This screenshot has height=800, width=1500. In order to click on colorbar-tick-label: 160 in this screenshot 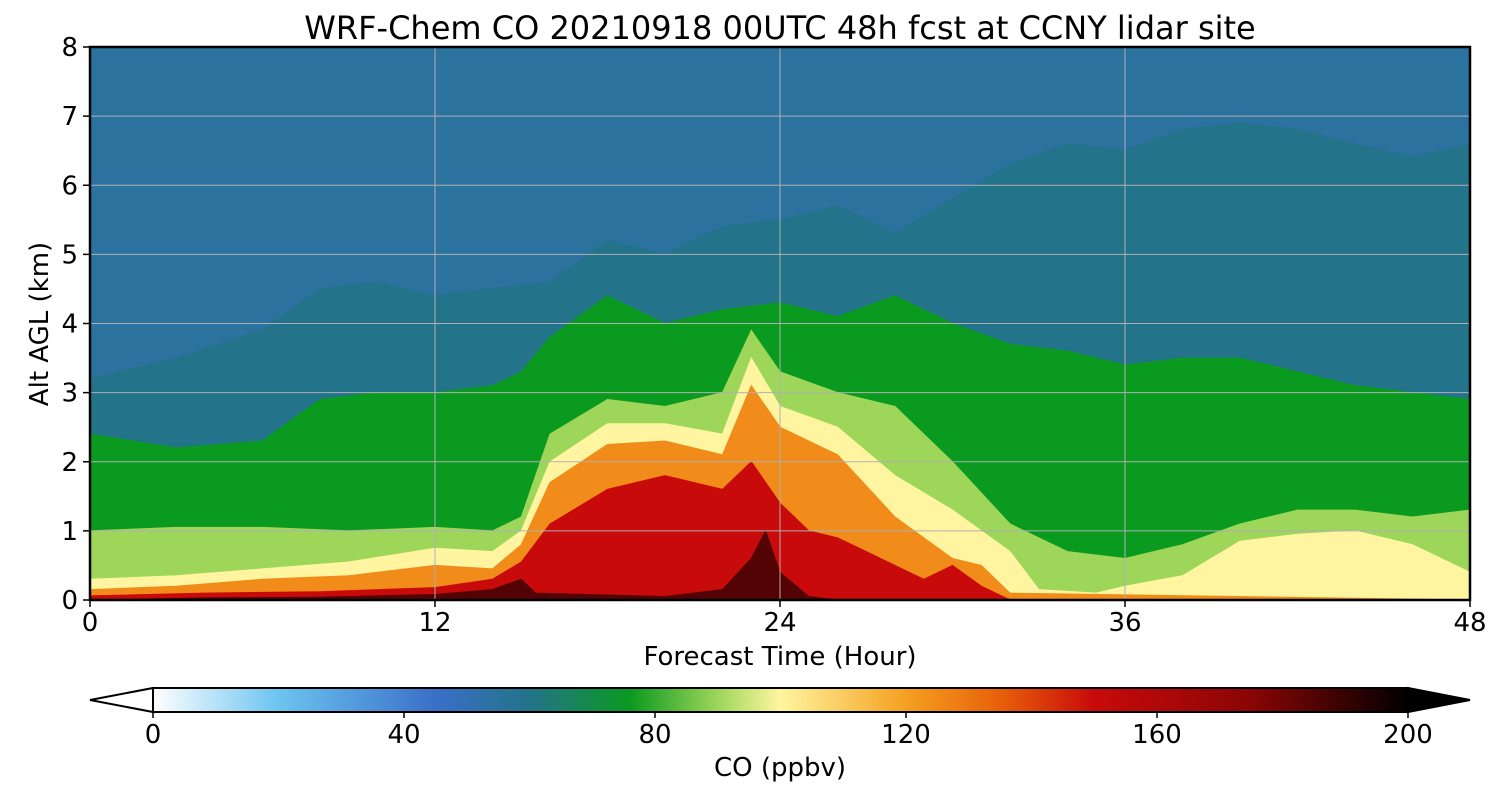, I will do `click(1157, 735)`.